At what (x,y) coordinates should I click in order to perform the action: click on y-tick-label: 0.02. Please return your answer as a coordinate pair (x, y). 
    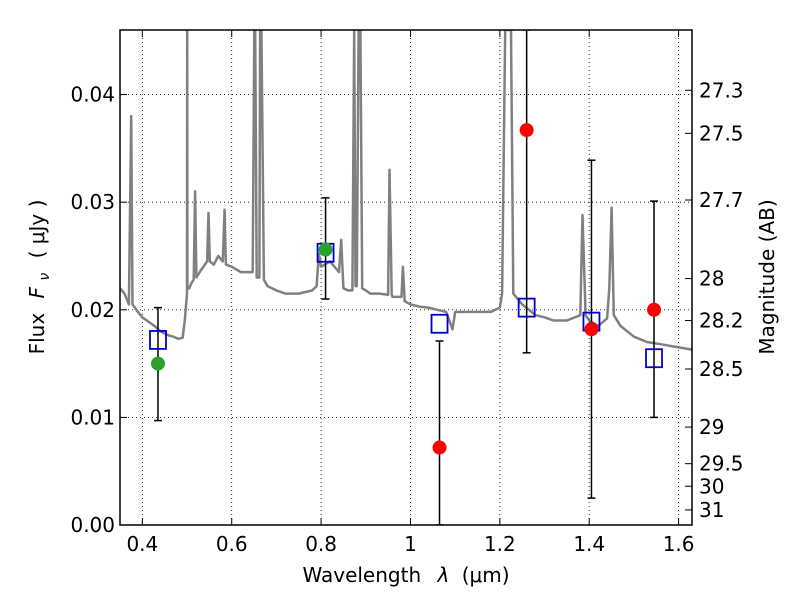
    Looking at the image, I should click on (92, 310).